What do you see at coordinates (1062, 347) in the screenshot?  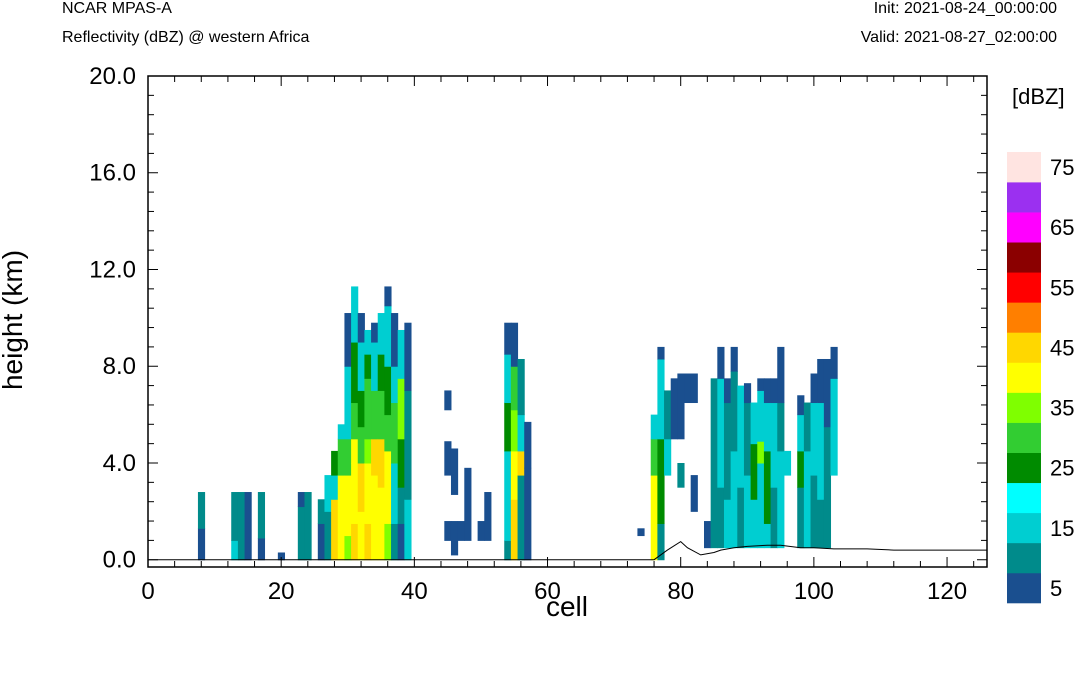 I see `colorbar-label: 45` at bounding box center [1062, 347].